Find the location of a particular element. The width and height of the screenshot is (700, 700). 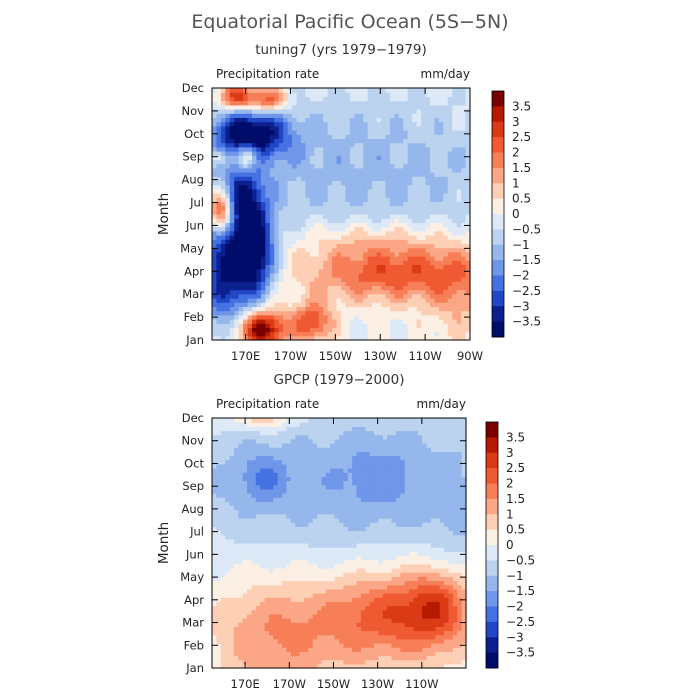

colorbar-swatch is located at coordinates (498, 99).